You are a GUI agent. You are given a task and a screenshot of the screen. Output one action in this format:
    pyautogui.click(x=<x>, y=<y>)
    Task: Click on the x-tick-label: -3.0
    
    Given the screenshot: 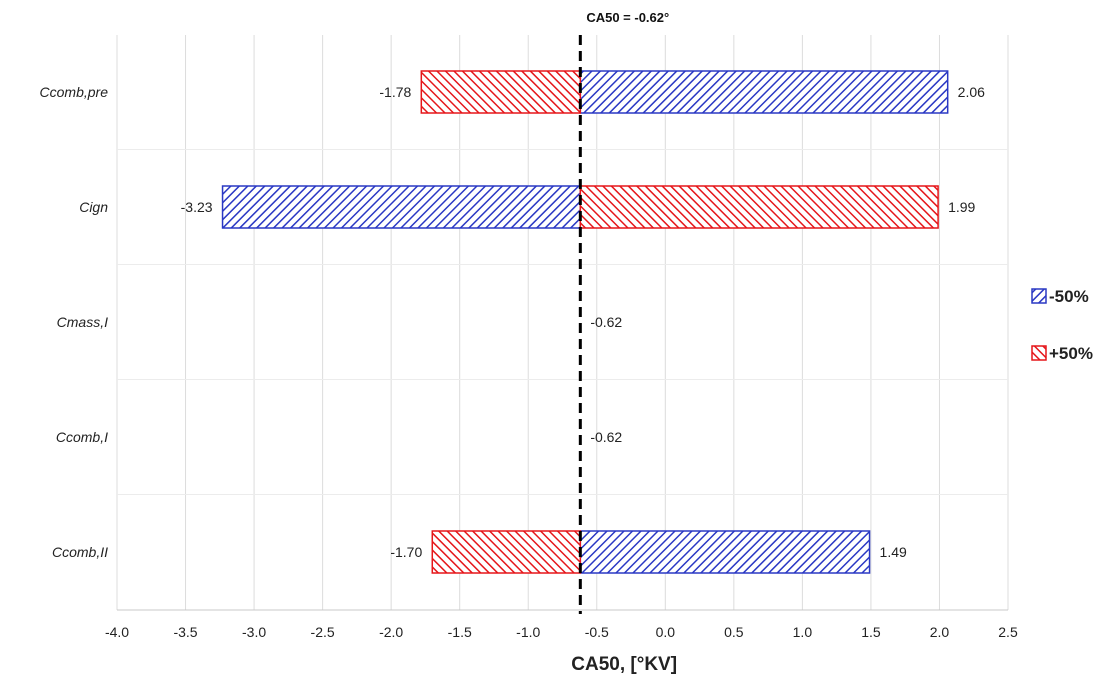 What is the action you would take?
    pyautogui.click(x=254, y=632)
    